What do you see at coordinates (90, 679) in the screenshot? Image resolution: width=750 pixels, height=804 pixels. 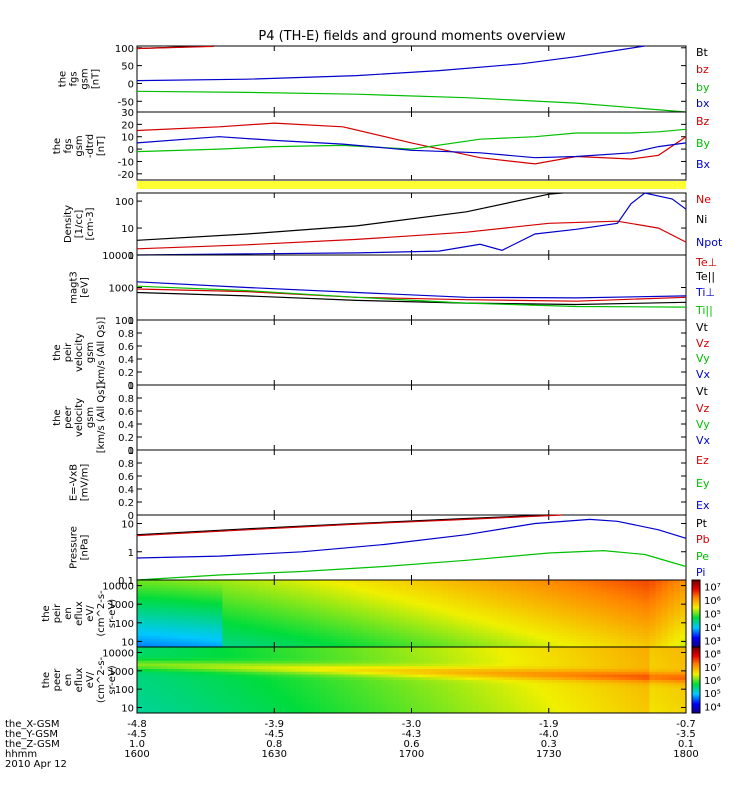 I see `y-axis-label-line: eV/` at bounding box center [90, 679].